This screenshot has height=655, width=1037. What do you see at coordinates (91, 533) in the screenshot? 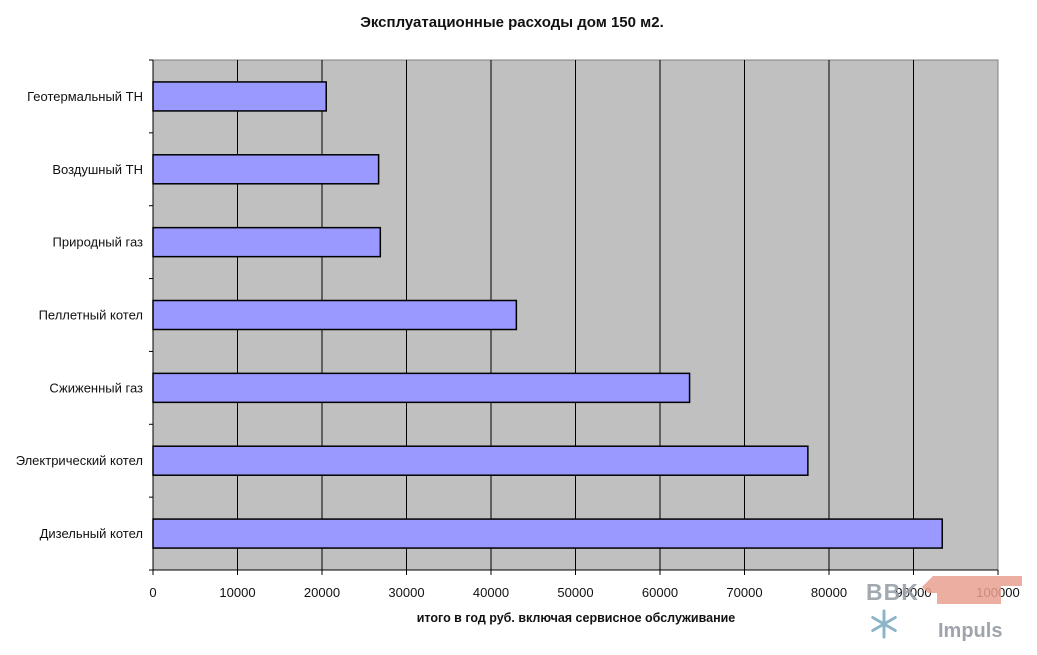
I see `category-label: Дизельный котел` at bounding box center [91, 533].